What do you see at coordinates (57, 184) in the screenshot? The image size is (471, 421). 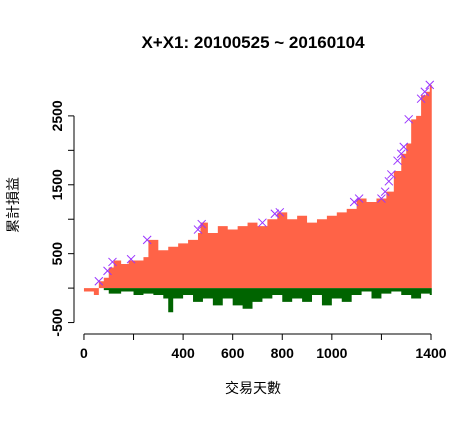 I see `y-tick-label: 1500` at bounding box center [57, 184].